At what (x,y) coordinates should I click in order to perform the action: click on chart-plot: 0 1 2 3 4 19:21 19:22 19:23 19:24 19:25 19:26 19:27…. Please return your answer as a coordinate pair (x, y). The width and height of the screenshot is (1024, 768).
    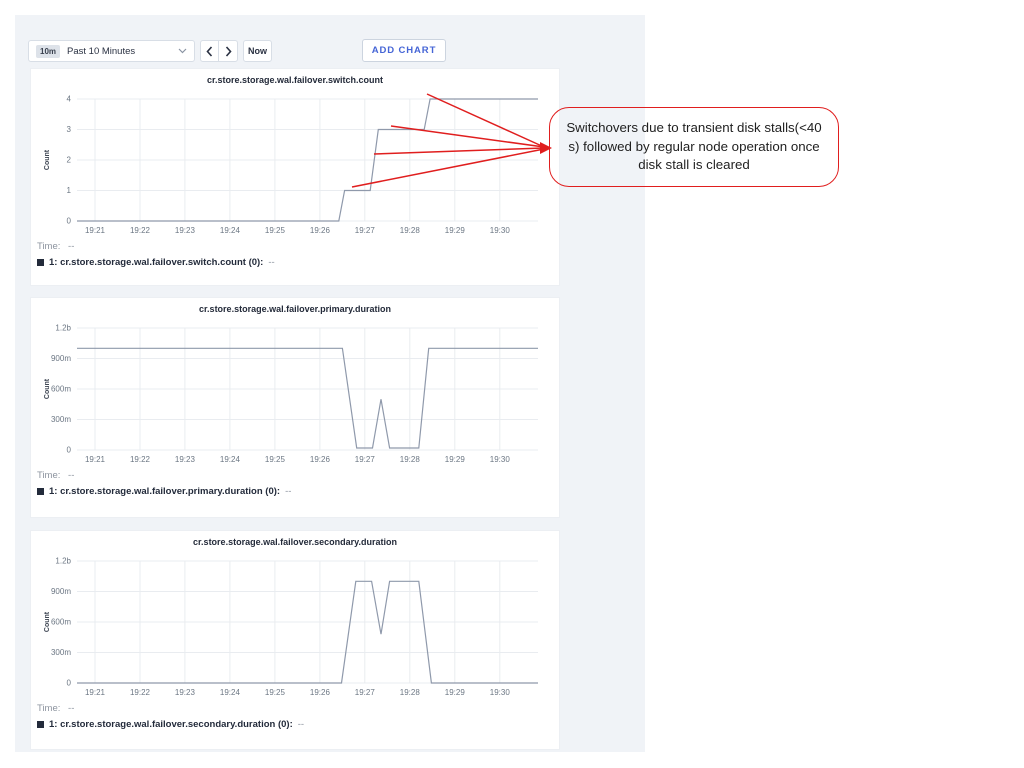
    Looking at the image, I should click on (296, 164).